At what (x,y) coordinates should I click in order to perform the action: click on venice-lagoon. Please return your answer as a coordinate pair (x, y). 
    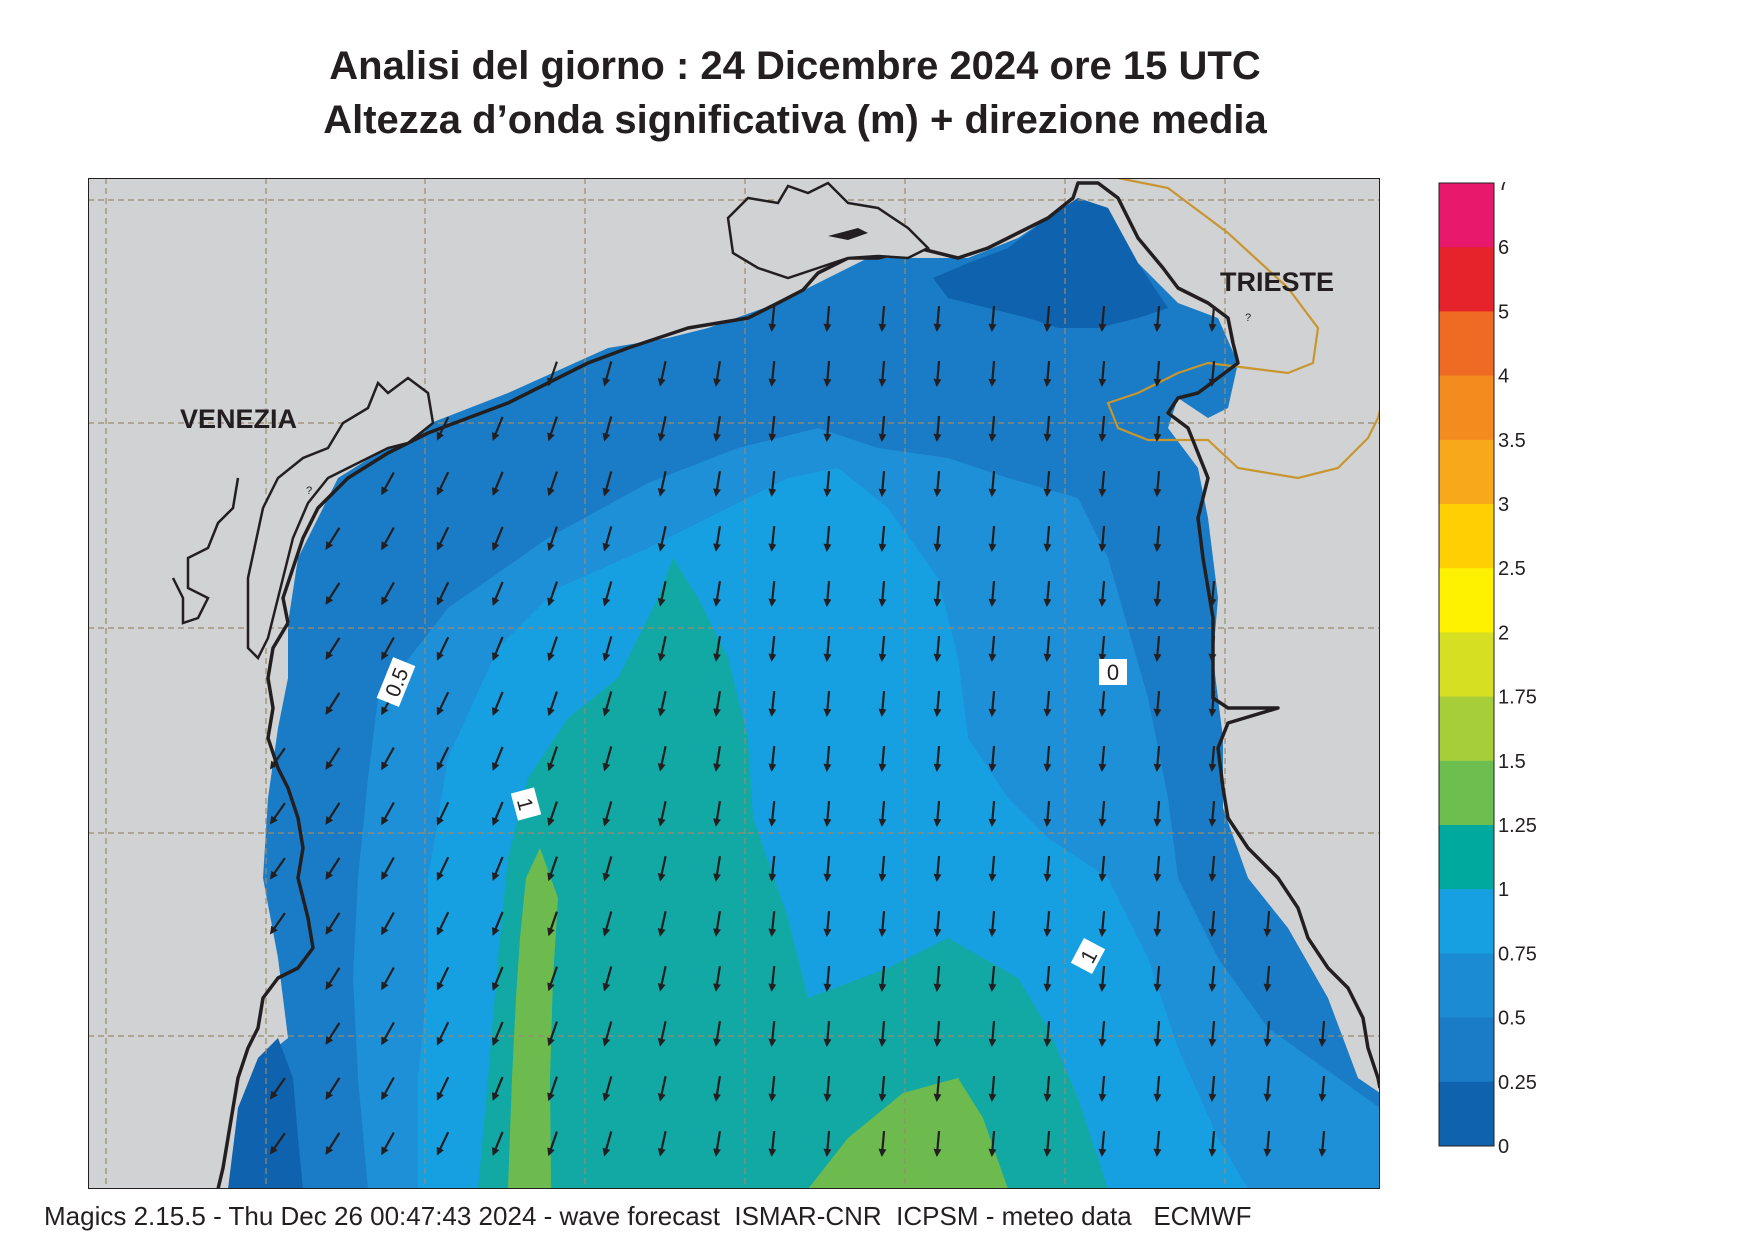
    Looking at the image, I should click on (340, 518).